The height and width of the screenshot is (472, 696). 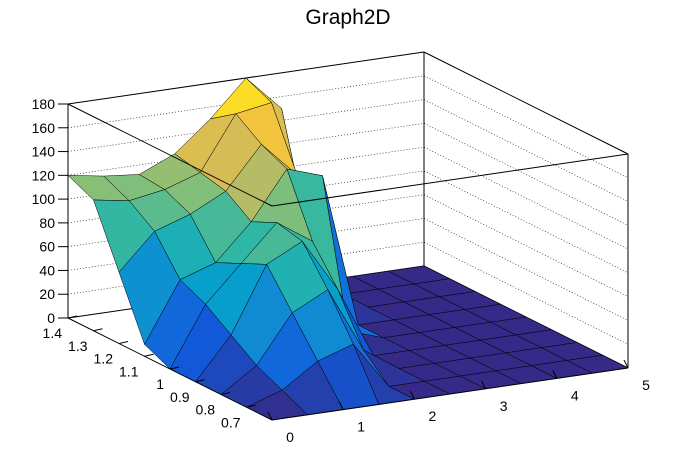 What do you see at coordinates (44, 104) in the screenshot?
I see `z-tick-label: 180` at bounding box center [44, 104].